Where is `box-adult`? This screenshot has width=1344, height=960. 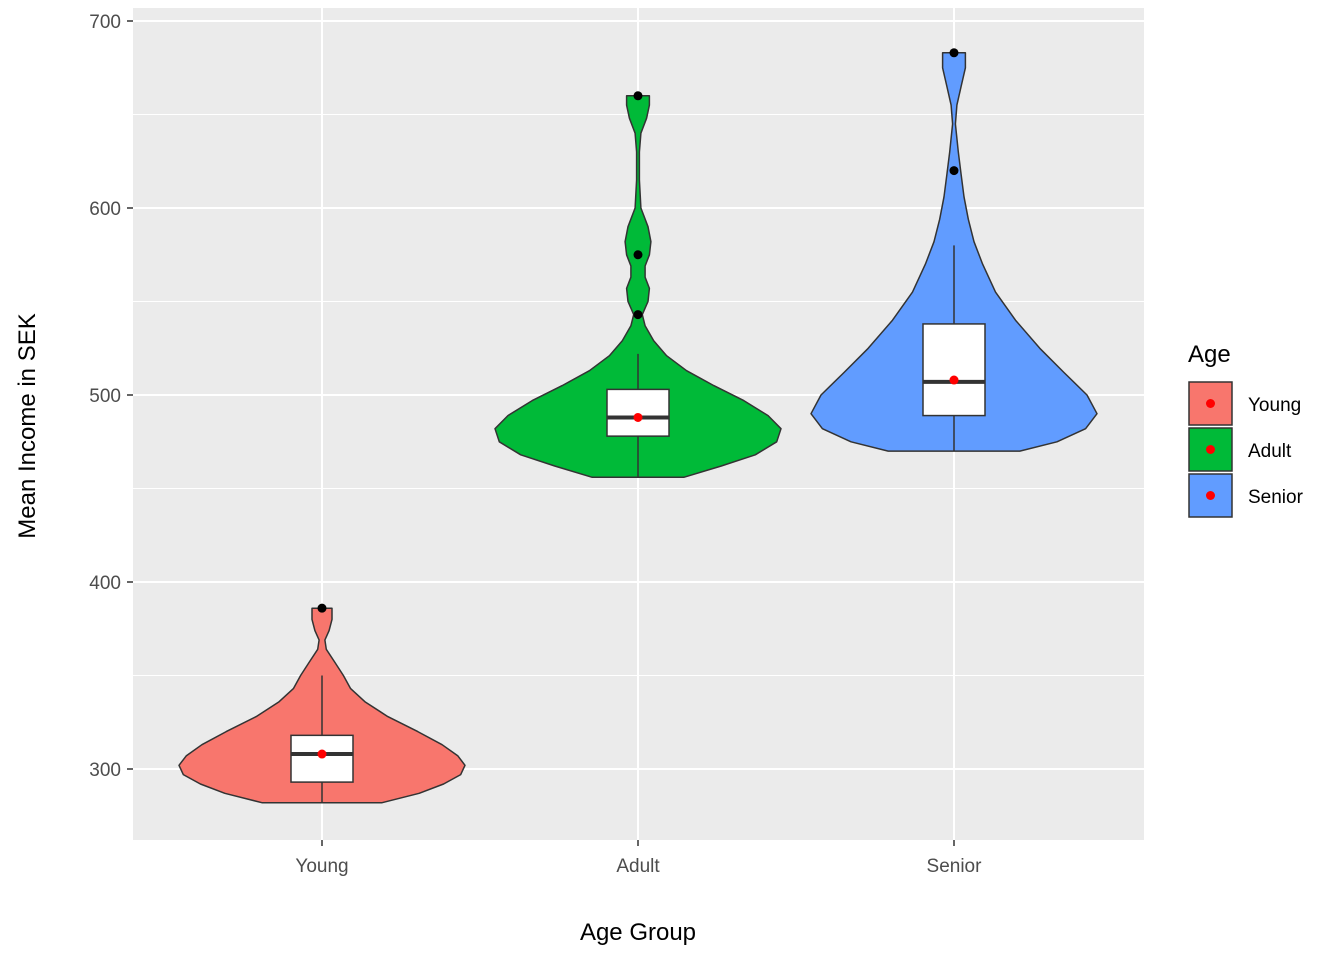
box-adult is located at coordinates (638, 412).